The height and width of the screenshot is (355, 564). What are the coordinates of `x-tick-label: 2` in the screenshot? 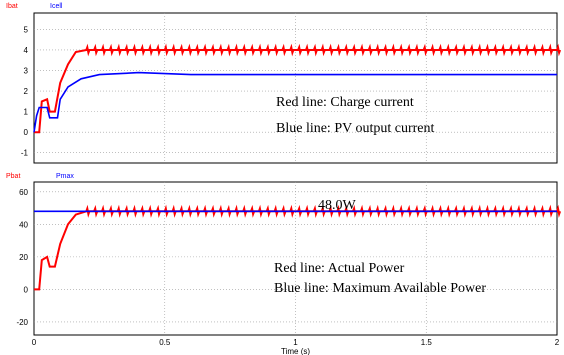 It's located at (557, 342).